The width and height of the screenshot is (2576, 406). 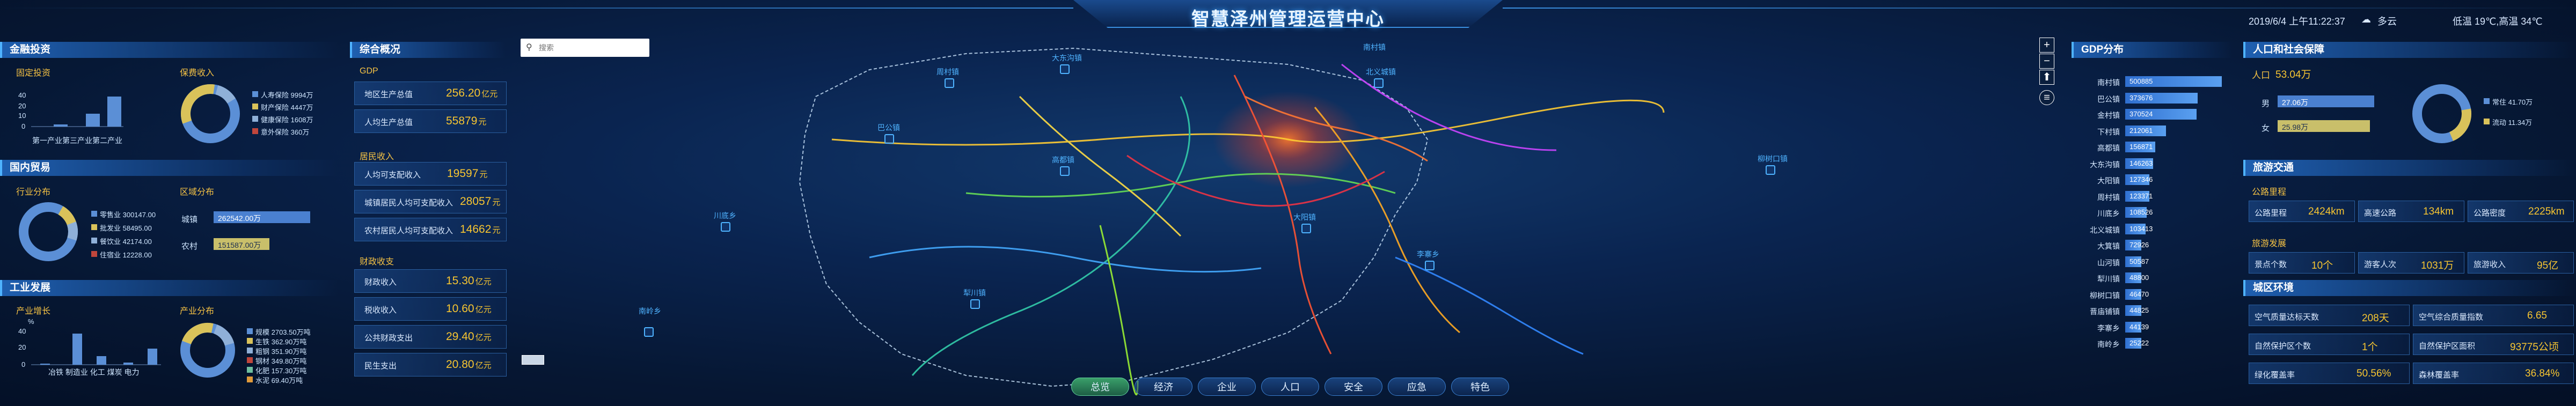 I want to click on map-place-label: 李寨乡, so click(x=1428, y=254).